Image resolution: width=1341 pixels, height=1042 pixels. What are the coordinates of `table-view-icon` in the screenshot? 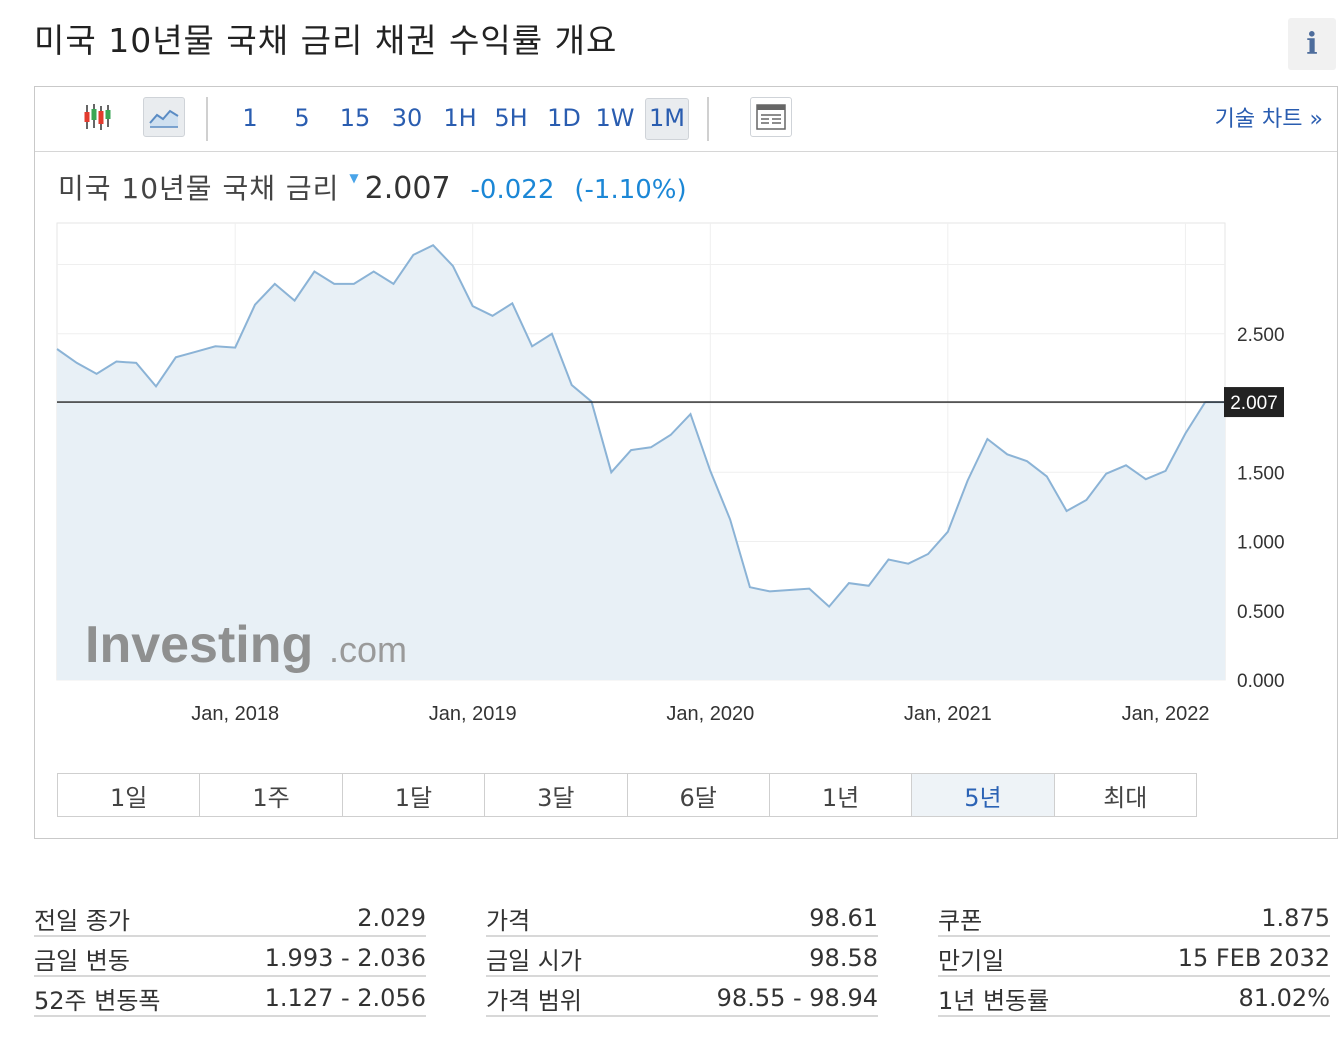 It's located at (771, 117).